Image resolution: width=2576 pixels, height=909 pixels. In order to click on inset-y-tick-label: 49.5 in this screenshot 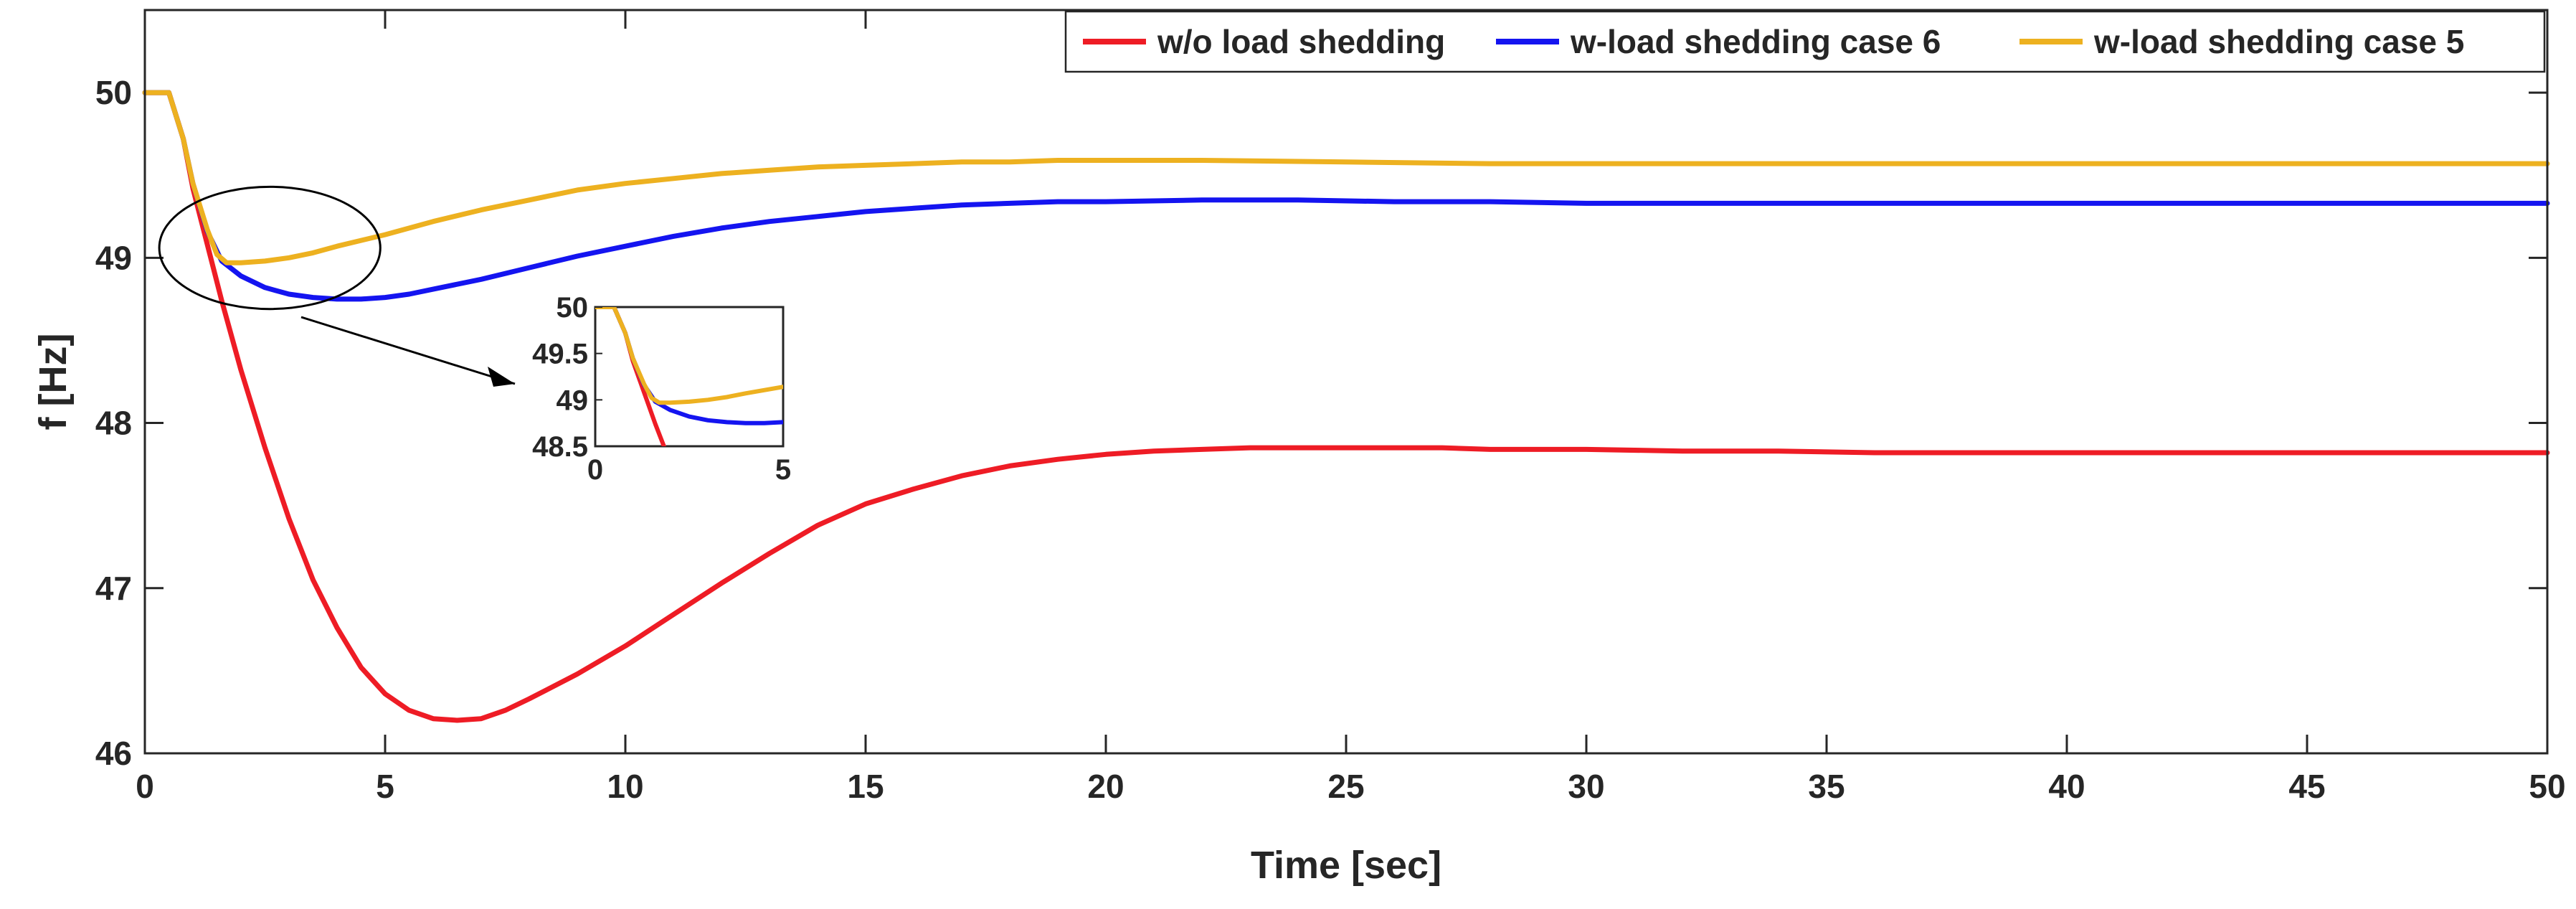, I will do `click(560, 354)`.